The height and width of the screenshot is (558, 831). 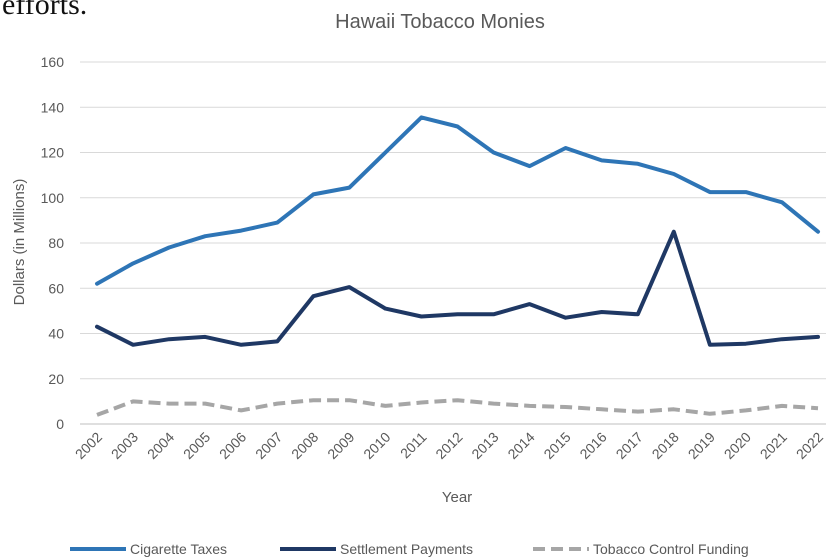 I want to click on y-tick-label: 60, so click(x=56, y=288).